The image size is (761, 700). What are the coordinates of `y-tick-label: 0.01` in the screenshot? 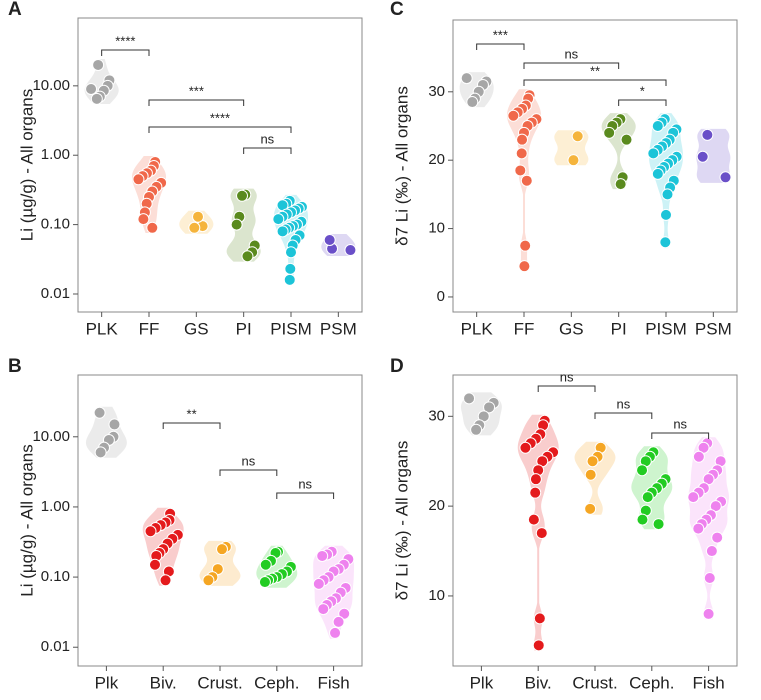 It's located at (55, 646).